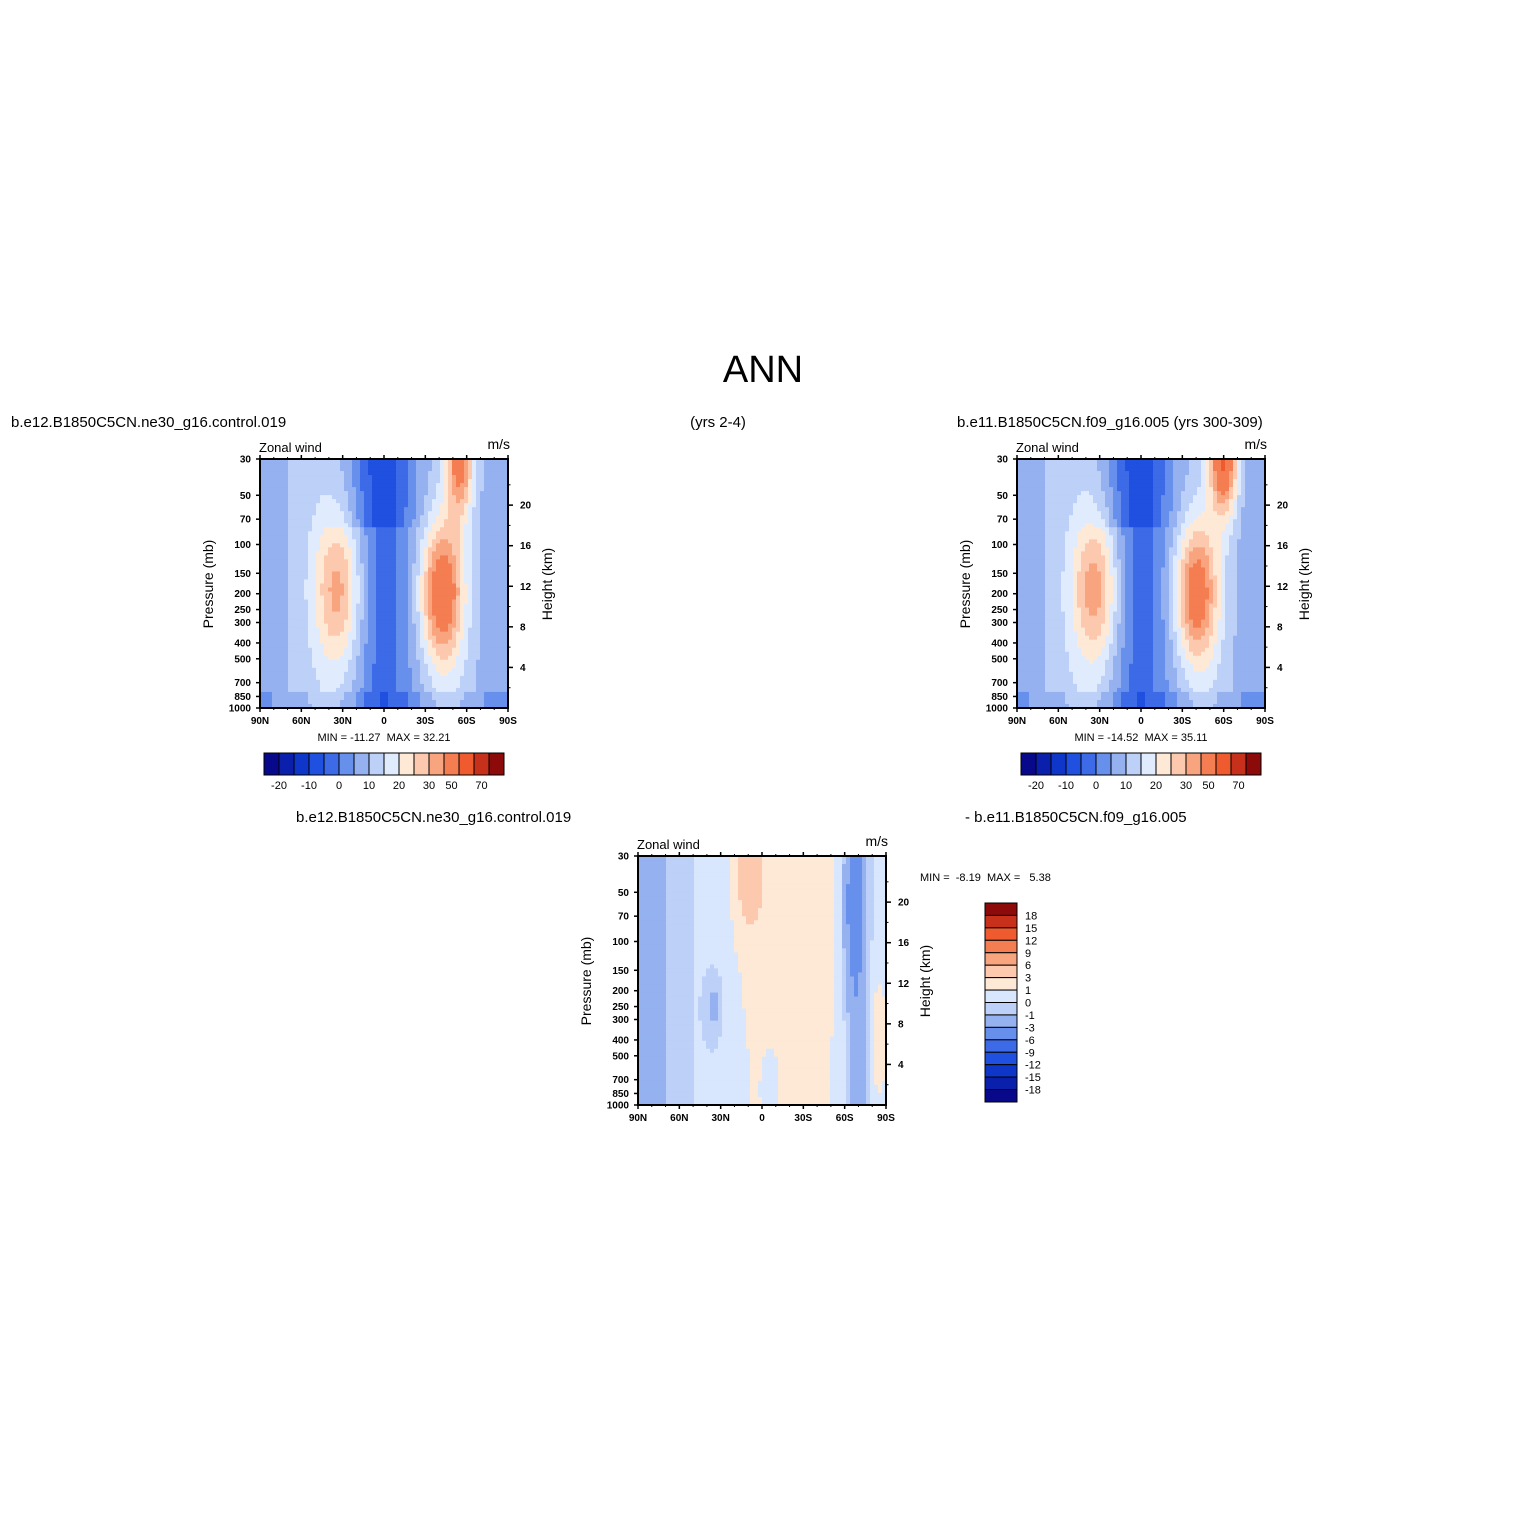 This screenshot has width=1525, height=1525. What do you see at coordinates (523, 627) in the screenshot?
I see `case1-y2tick-label: 8` at bounding box center [523, 627].